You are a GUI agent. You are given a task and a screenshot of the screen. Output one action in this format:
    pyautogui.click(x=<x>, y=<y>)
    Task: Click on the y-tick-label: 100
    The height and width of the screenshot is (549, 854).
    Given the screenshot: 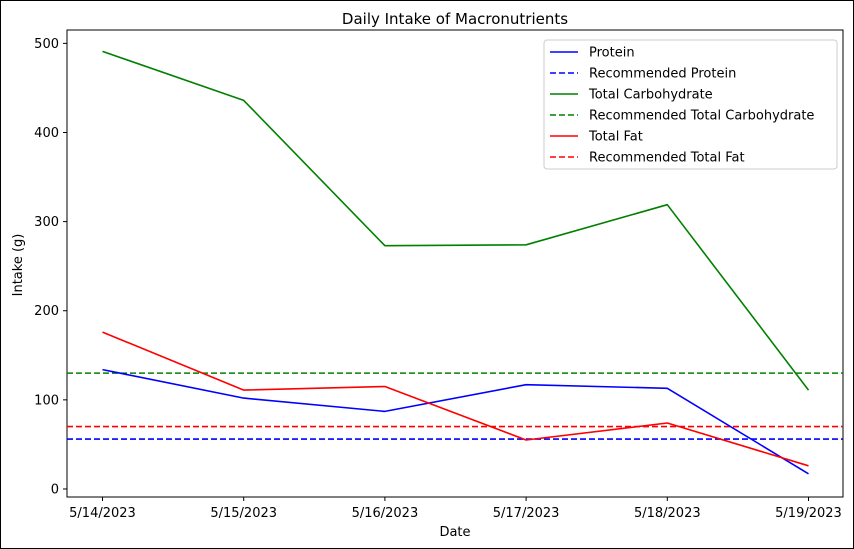 What is the action you would take?
    pyautogui.click(x=46, y=400)
    